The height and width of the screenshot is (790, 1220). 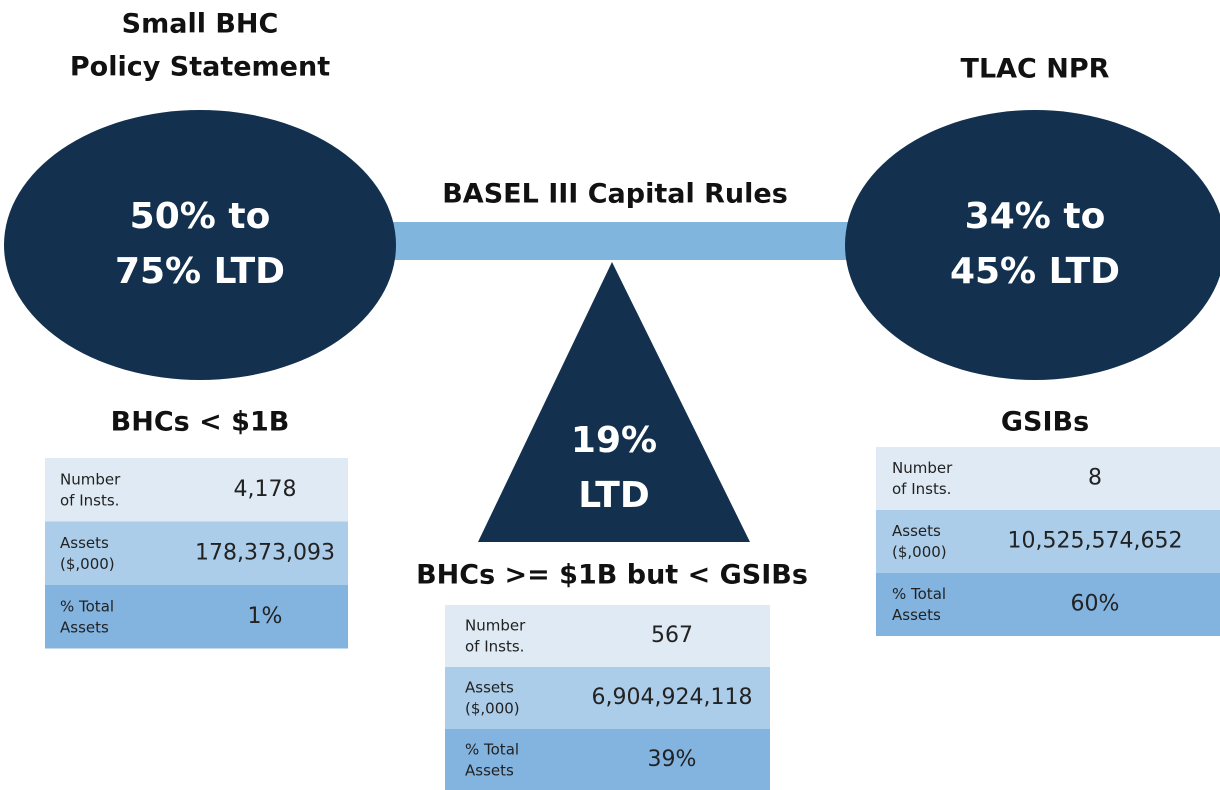 What do you see at coordinates (614, 440) in the screenshot?
I see `center-shape-text: 19%` at bounding box center [614, 440].